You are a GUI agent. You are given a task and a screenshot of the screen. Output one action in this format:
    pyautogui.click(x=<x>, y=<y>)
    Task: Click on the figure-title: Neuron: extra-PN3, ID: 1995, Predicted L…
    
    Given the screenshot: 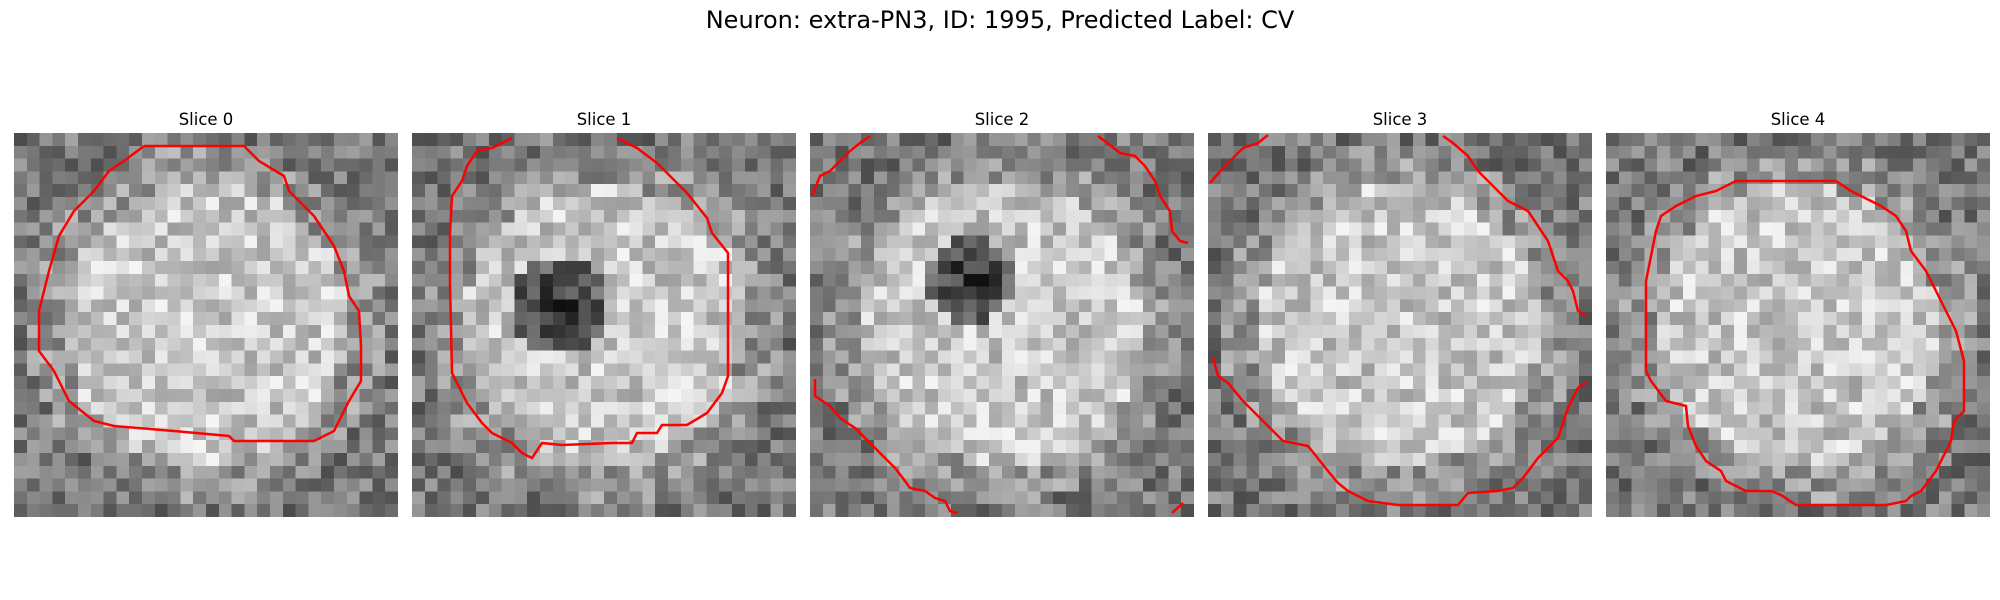 What is the action you would take?
    pyautogui.click(x=1000, y=20)
    